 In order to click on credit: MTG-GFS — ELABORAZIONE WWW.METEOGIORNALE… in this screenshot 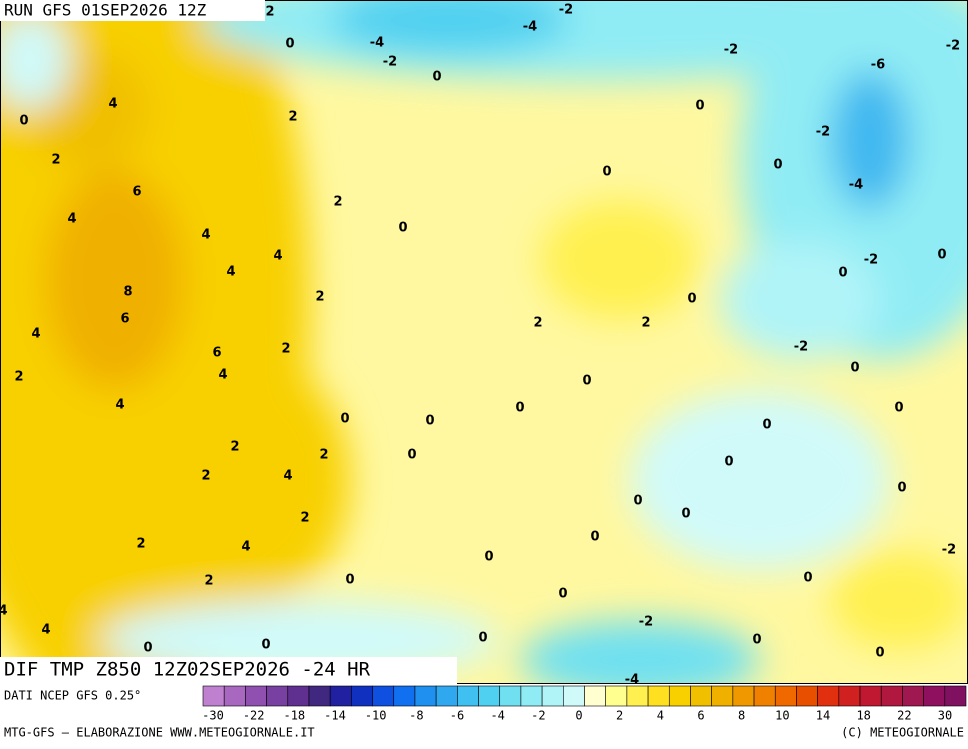, I will do `click(159, 733)`.